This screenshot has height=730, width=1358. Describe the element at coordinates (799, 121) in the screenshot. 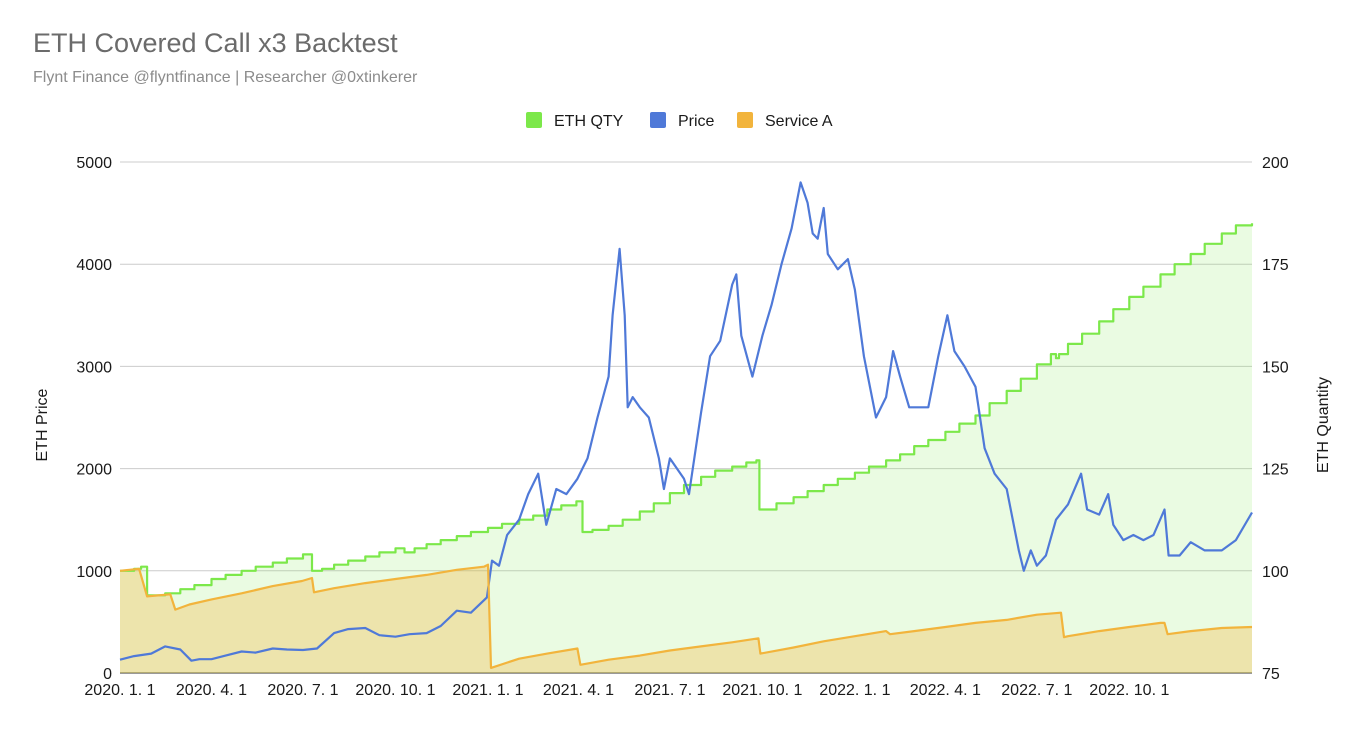

I see `legend-label-service-a: Service A` at that location.